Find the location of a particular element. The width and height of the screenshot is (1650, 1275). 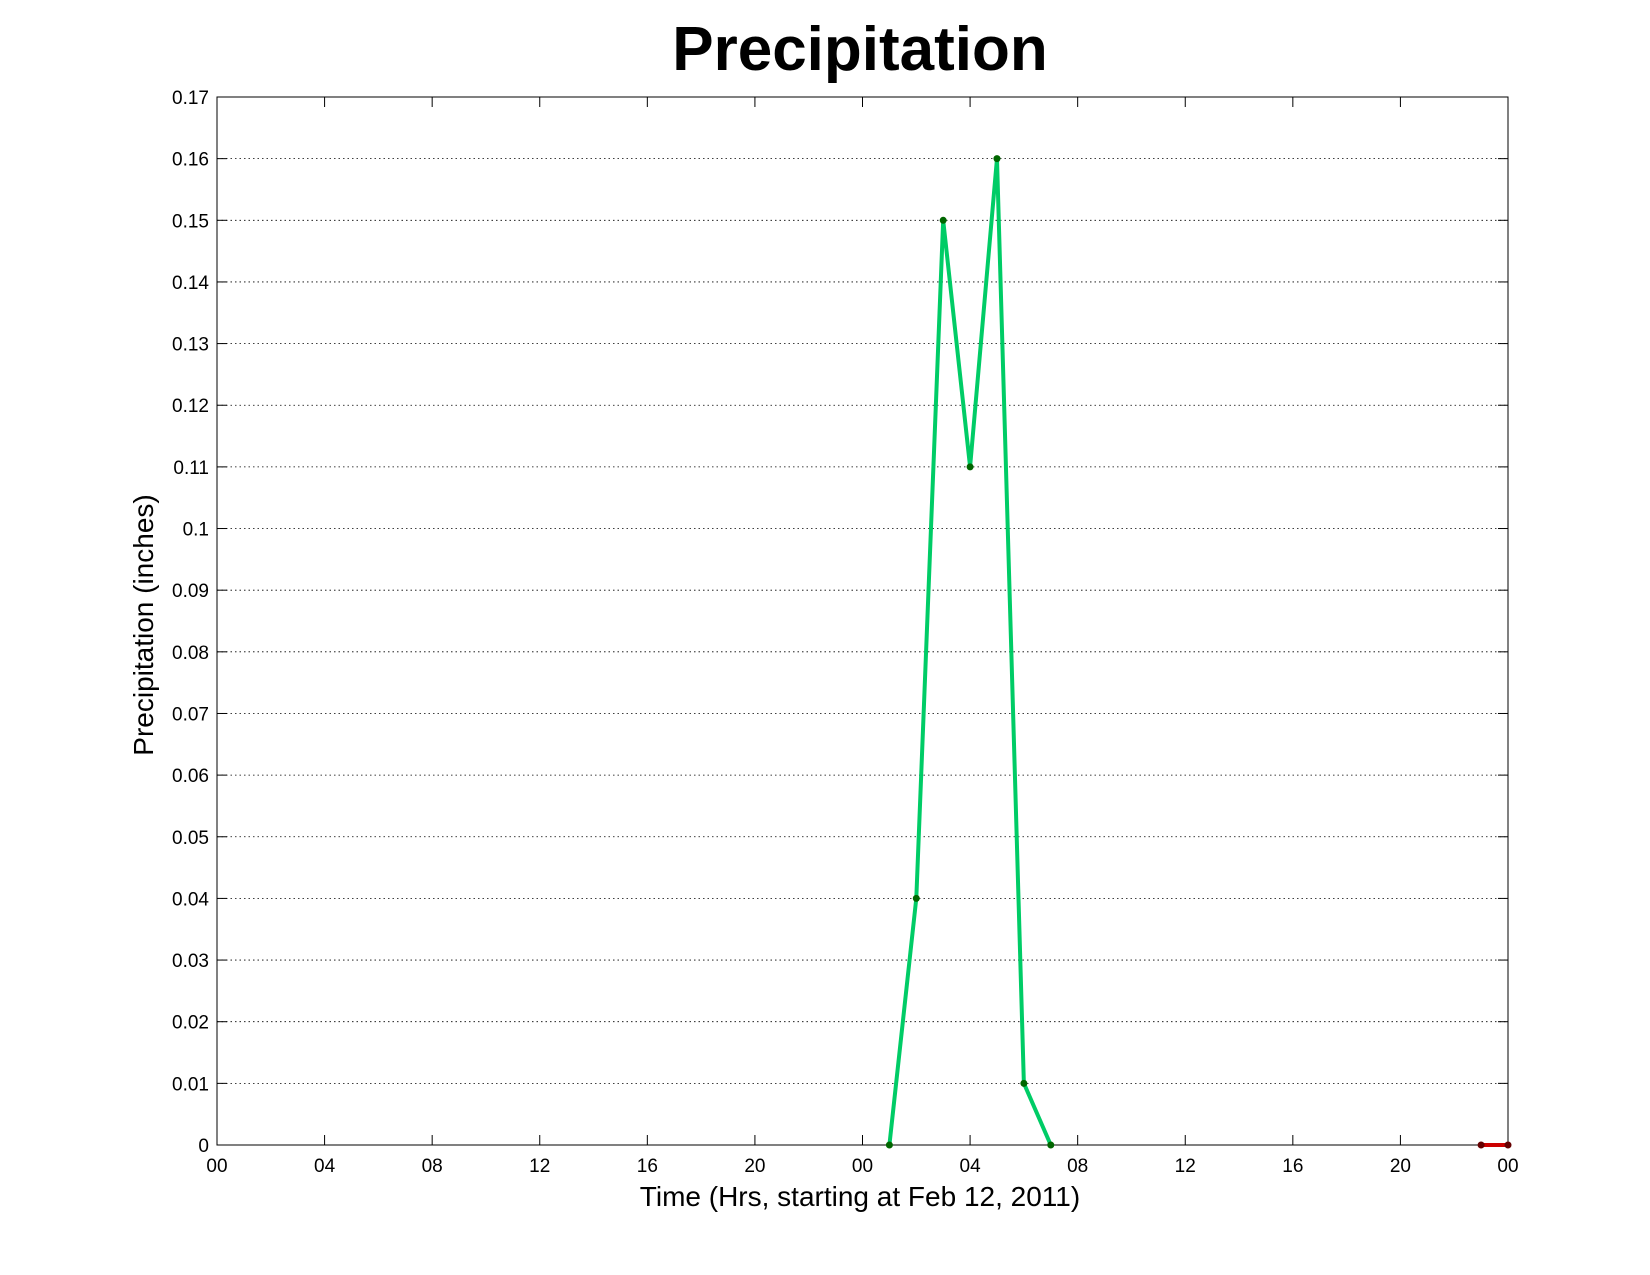

y-tick-label: 0.05 is located at coordinates (190, 838).